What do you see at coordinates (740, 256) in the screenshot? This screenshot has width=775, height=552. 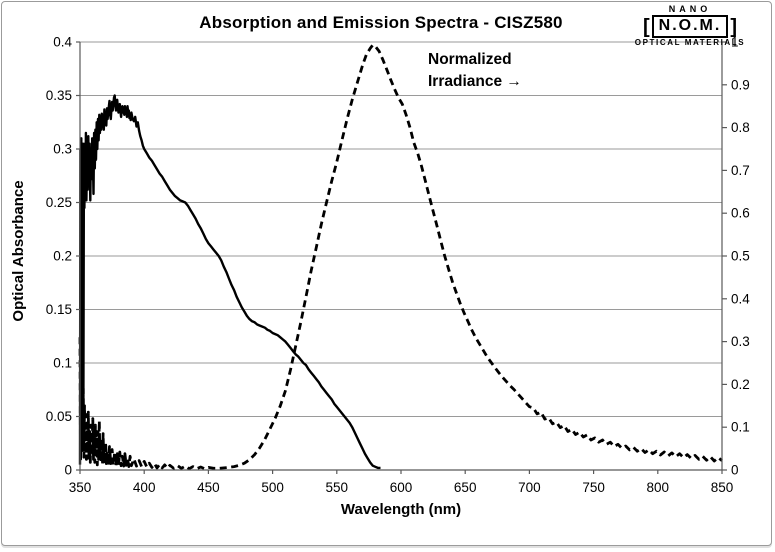 I see `y-right-tick-label: 0.5` at bounding box center [740, 256].